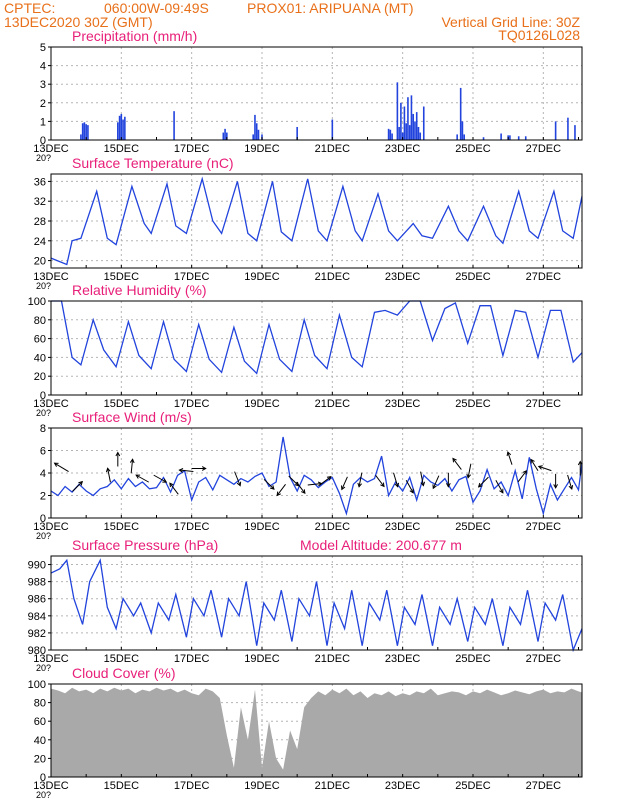 This screenshot has width=618, height=800. What do you see at coordinates (37, 651) in the screenshot?
I see `y-tick-label: 980` at bounding box center [37, 651].